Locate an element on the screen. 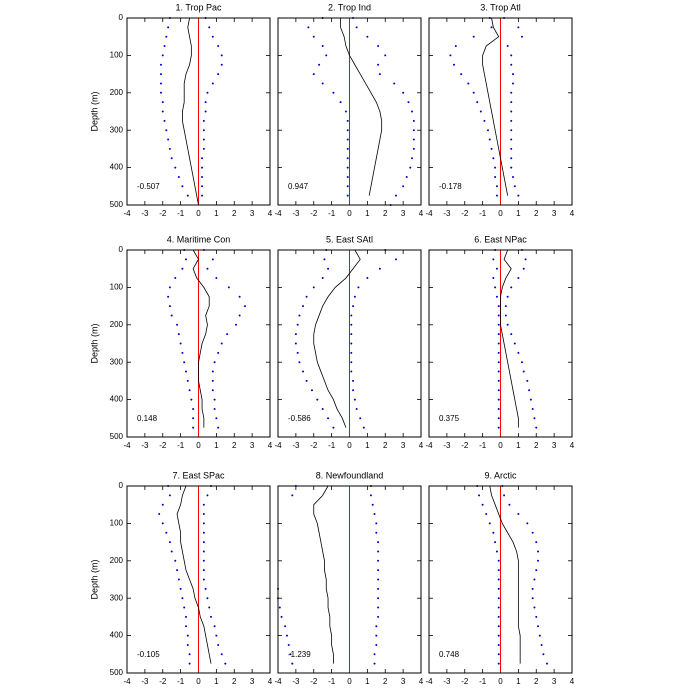 This screenshot has width=700, height=700. y-tick-label: 100 is located at coordinates (117, 287).